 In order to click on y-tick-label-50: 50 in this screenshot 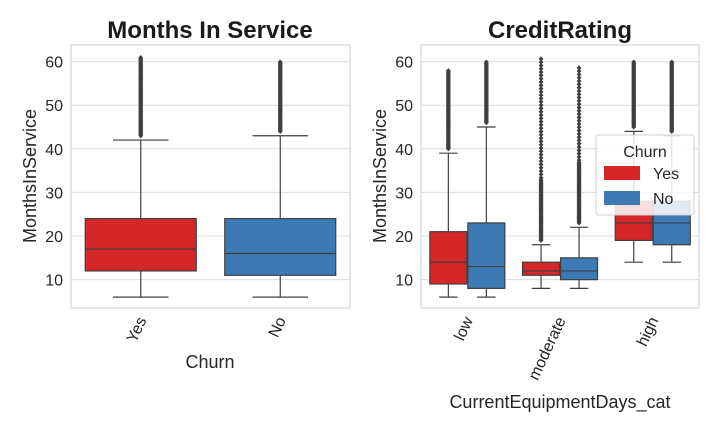, I will do `click(54, 106)`.